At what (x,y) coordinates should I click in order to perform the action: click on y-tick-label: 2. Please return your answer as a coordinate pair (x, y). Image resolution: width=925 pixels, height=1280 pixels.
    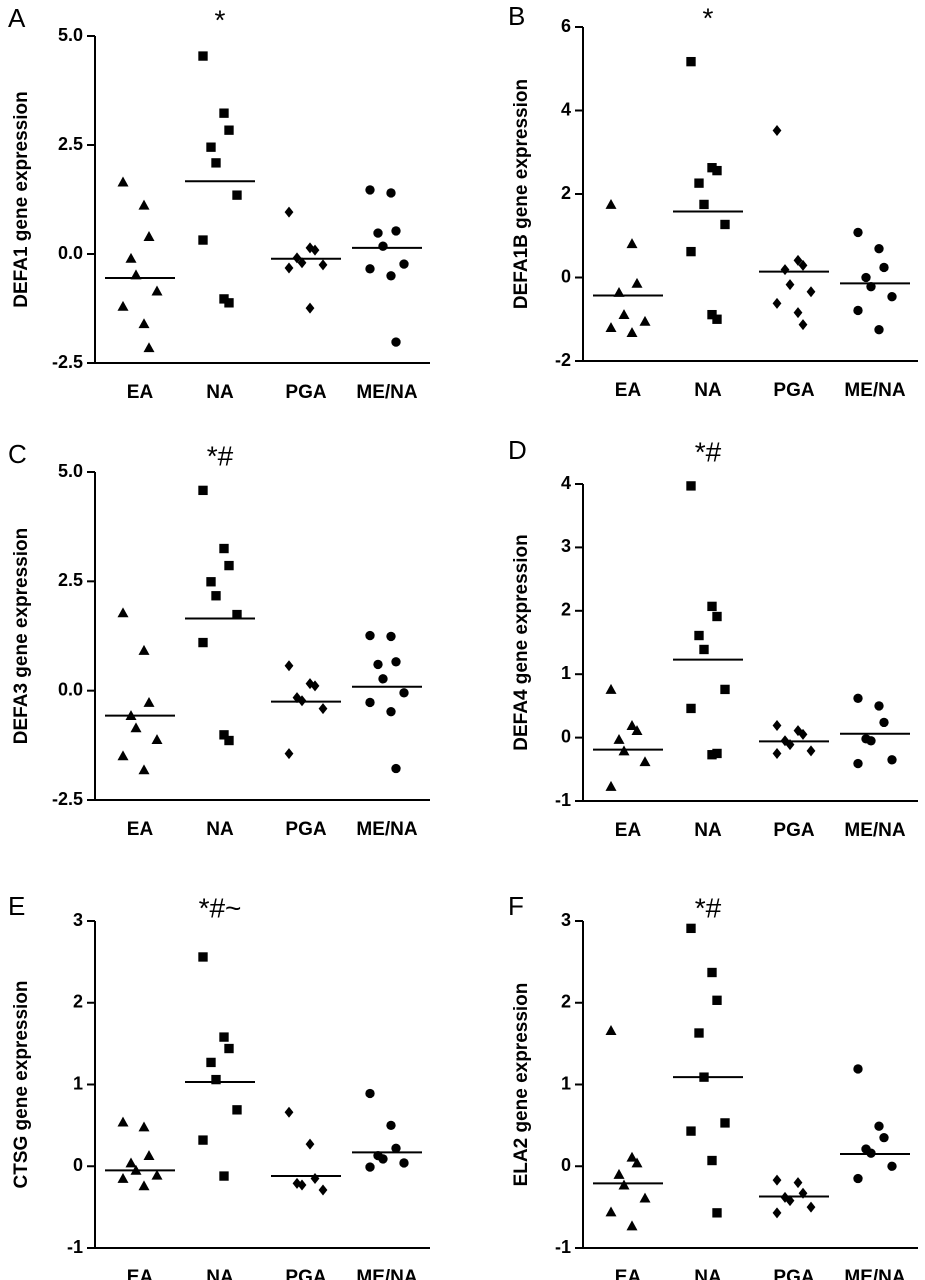
    Looking at the image, I should click on (566, 1002).